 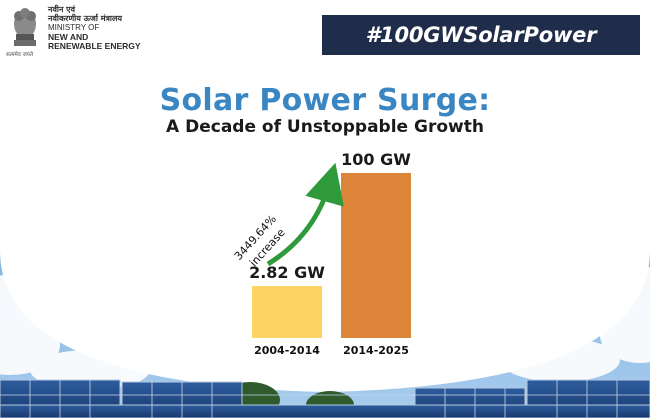 I want to click on ministry-hindi-line2: नवीकरणीय ऊर्जा मंत्रालय, so click(x=85, y=18).